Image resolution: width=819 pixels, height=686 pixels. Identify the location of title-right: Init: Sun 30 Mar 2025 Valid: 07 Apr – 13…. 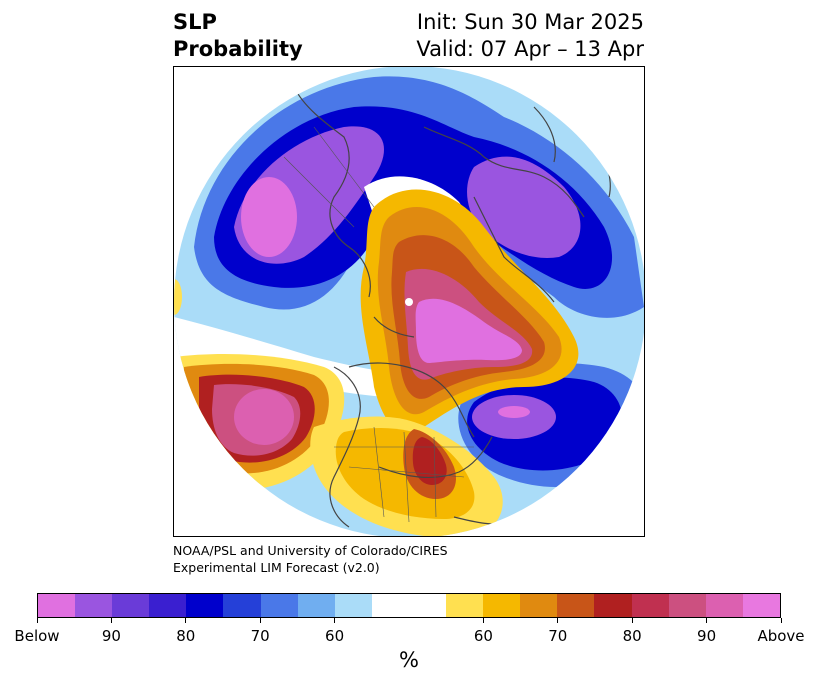
(530, 36).